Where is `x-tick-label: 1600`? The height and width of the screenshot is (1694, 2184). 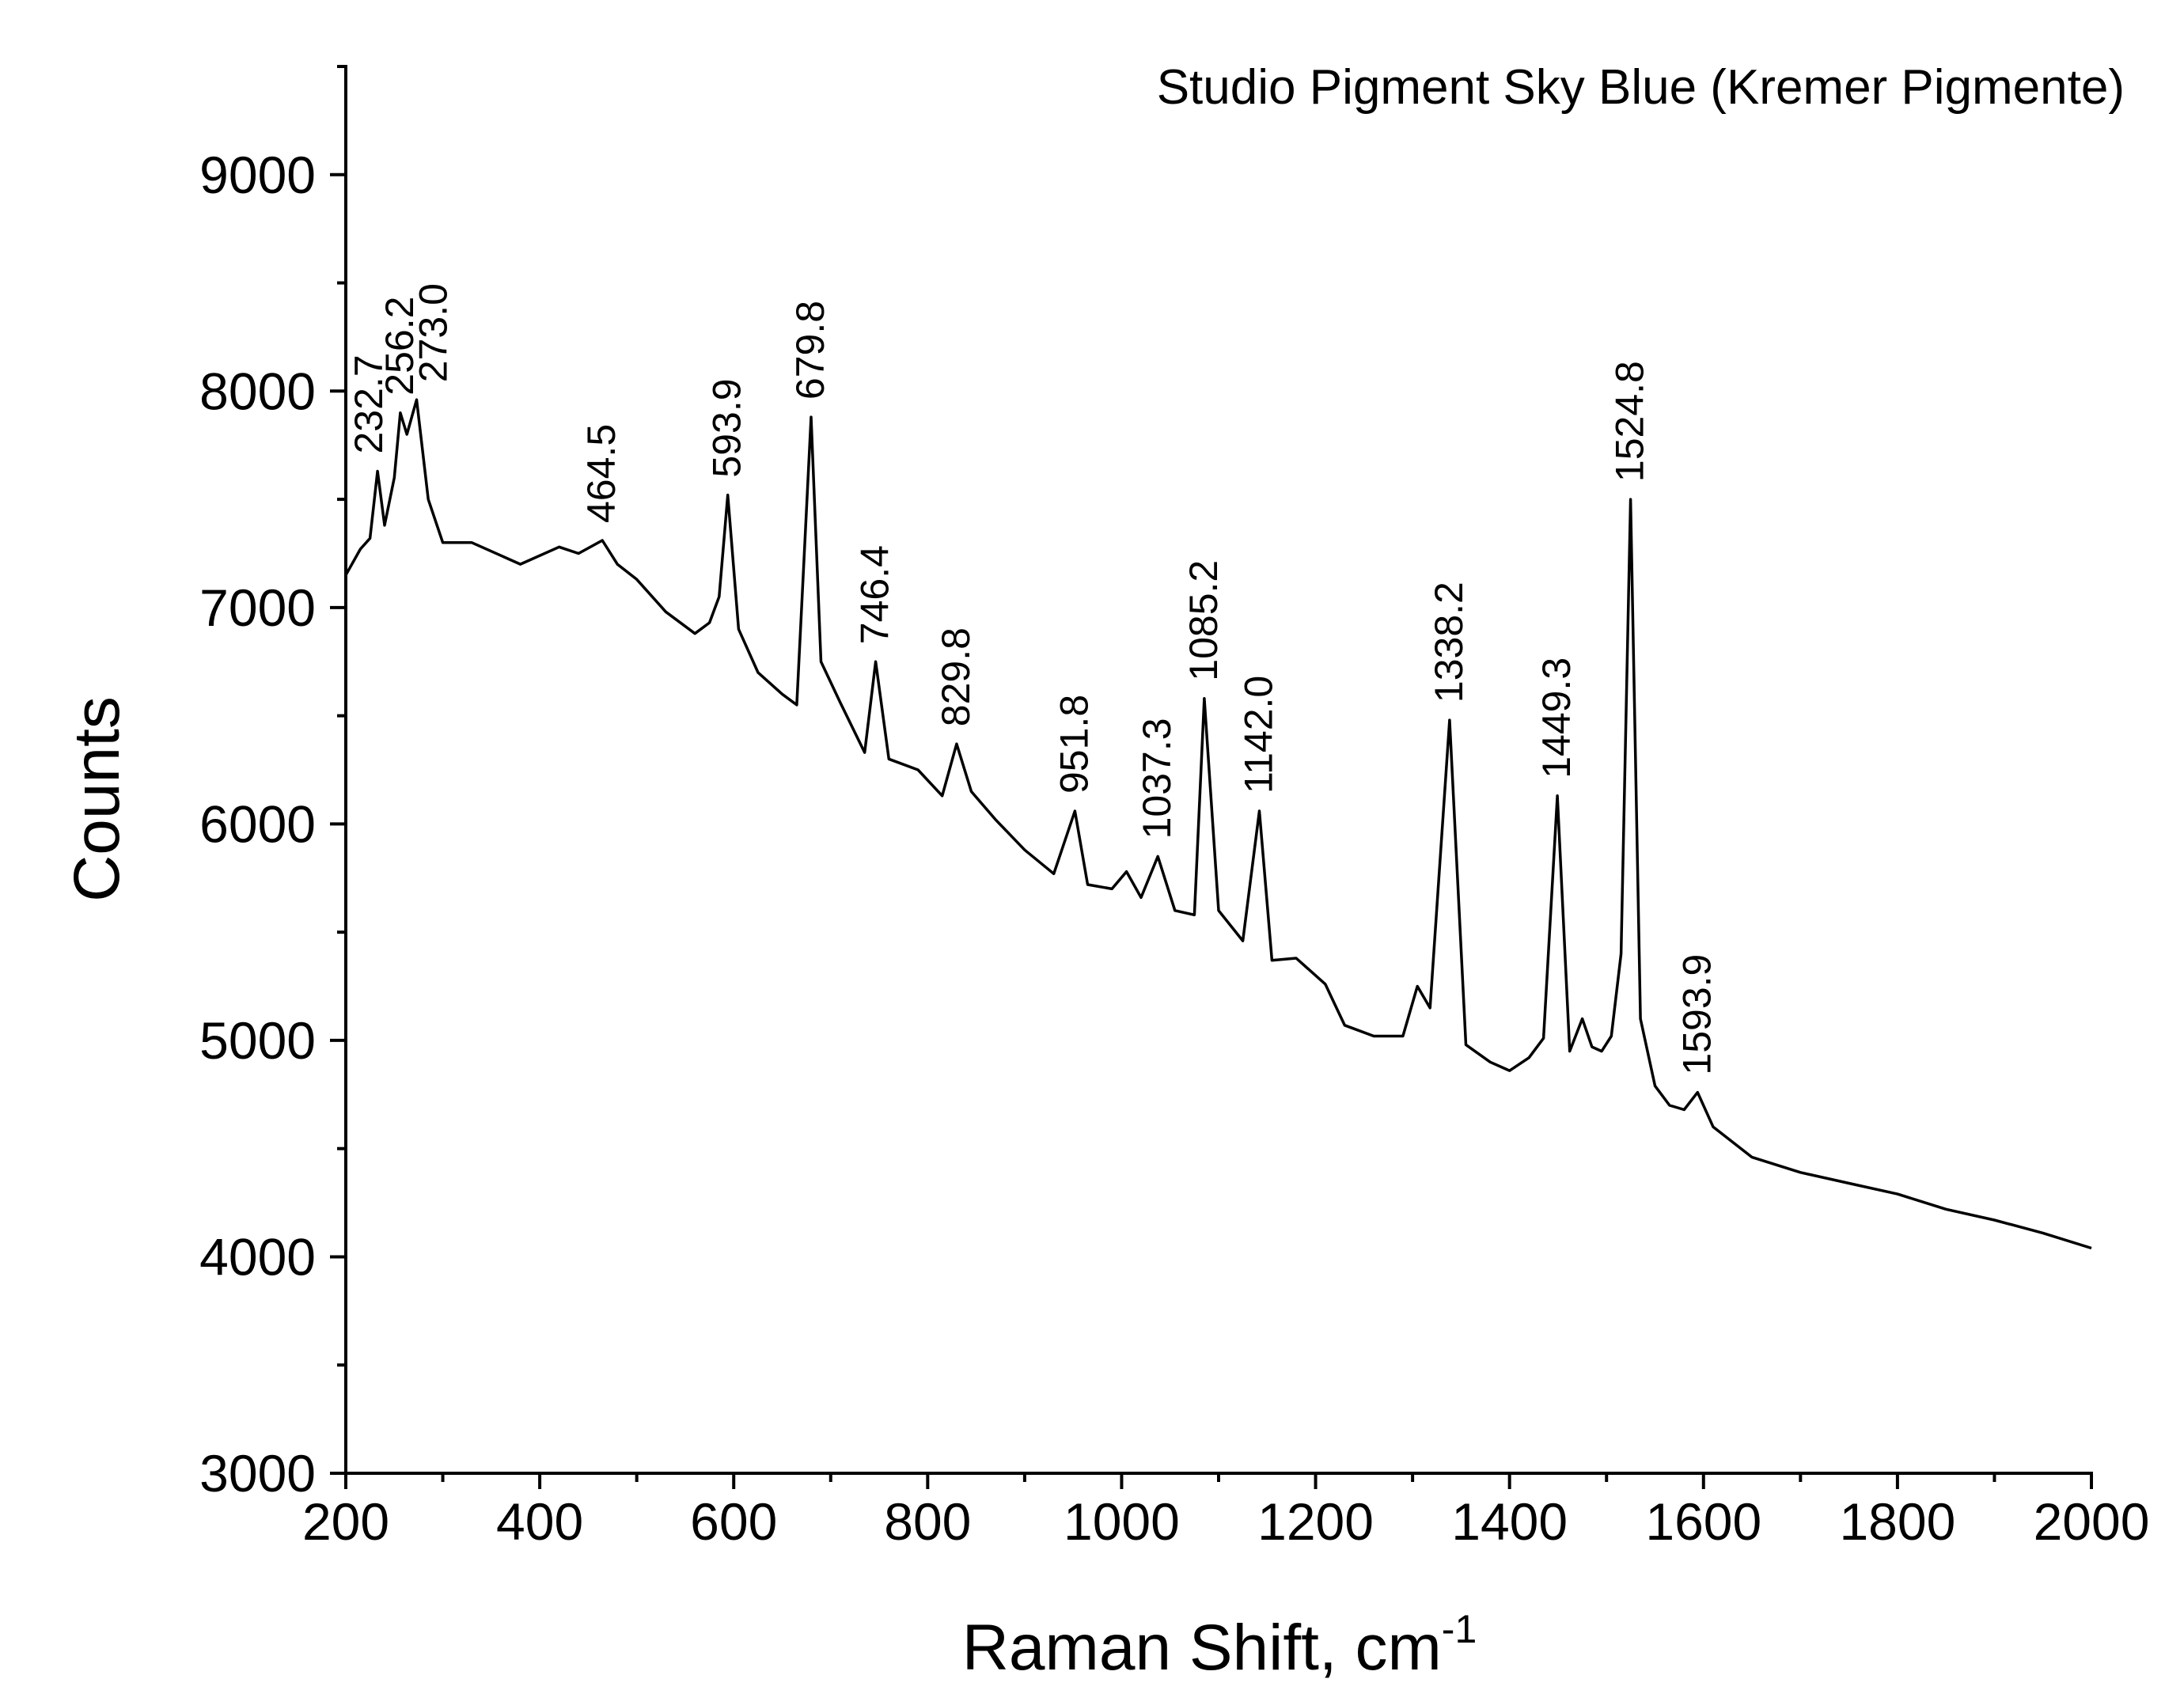 x-tick-label: 1600 is located at coordinates (1703, 1522).